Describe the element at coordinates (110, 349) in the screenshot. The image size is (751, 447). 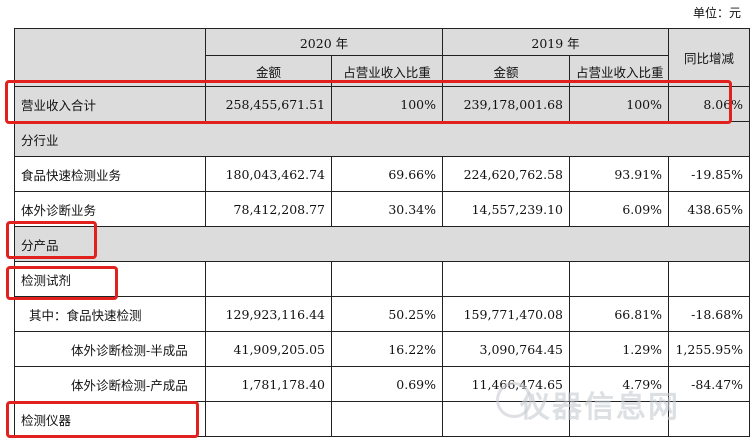
I see `row-label: 体外诊断检测-半成品` at that location.